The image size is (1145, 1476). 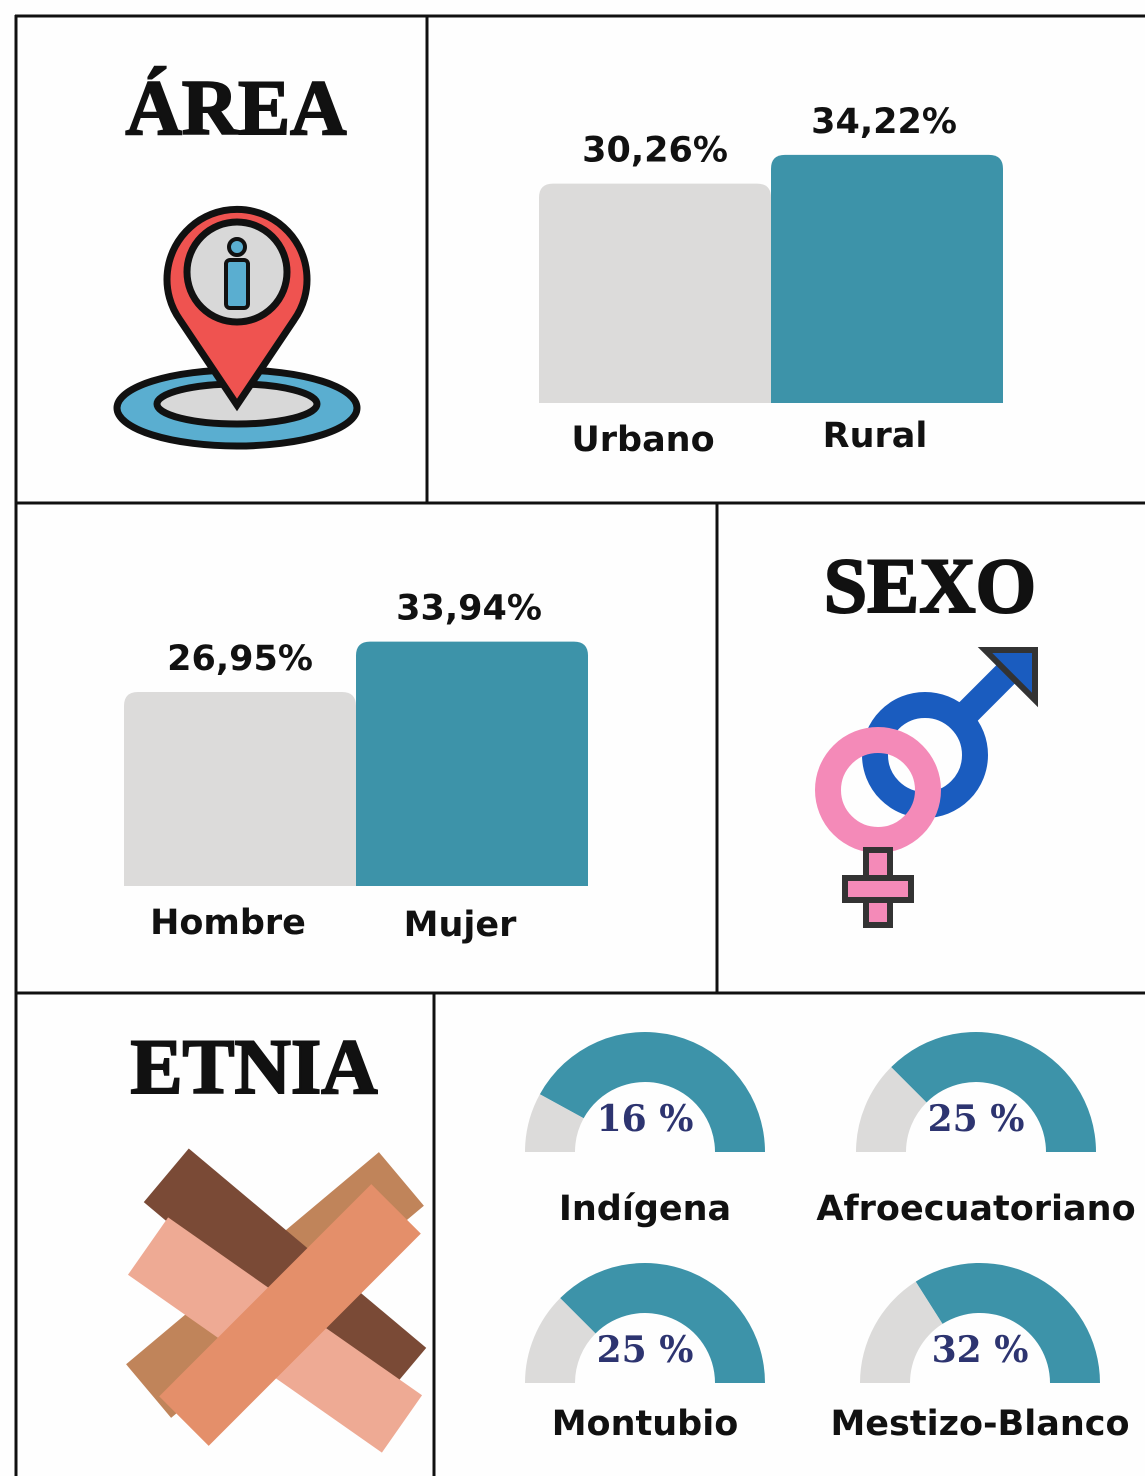 I want to click on section-title: ETNIA, so click(x=253, y=1066).